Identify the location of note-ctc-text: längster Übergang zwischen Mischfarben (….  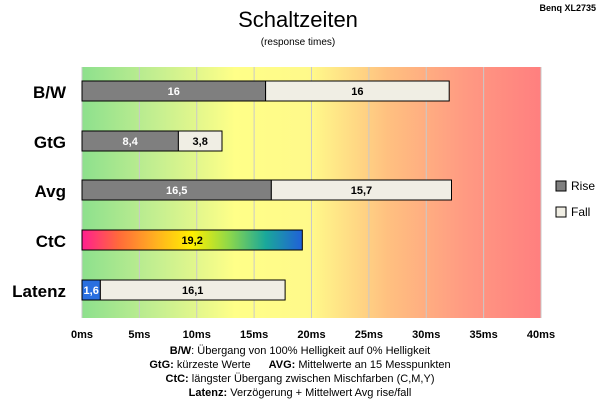
(311, 379).